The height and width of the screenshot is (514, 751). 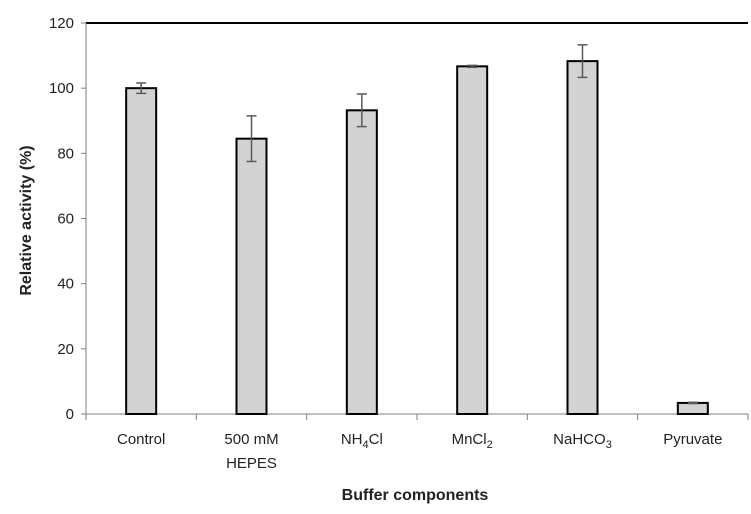 What do you see at coordinates (65, 219) in the screenshot?
I see `y-tick-label: 60` at bounding box center [65, 219].